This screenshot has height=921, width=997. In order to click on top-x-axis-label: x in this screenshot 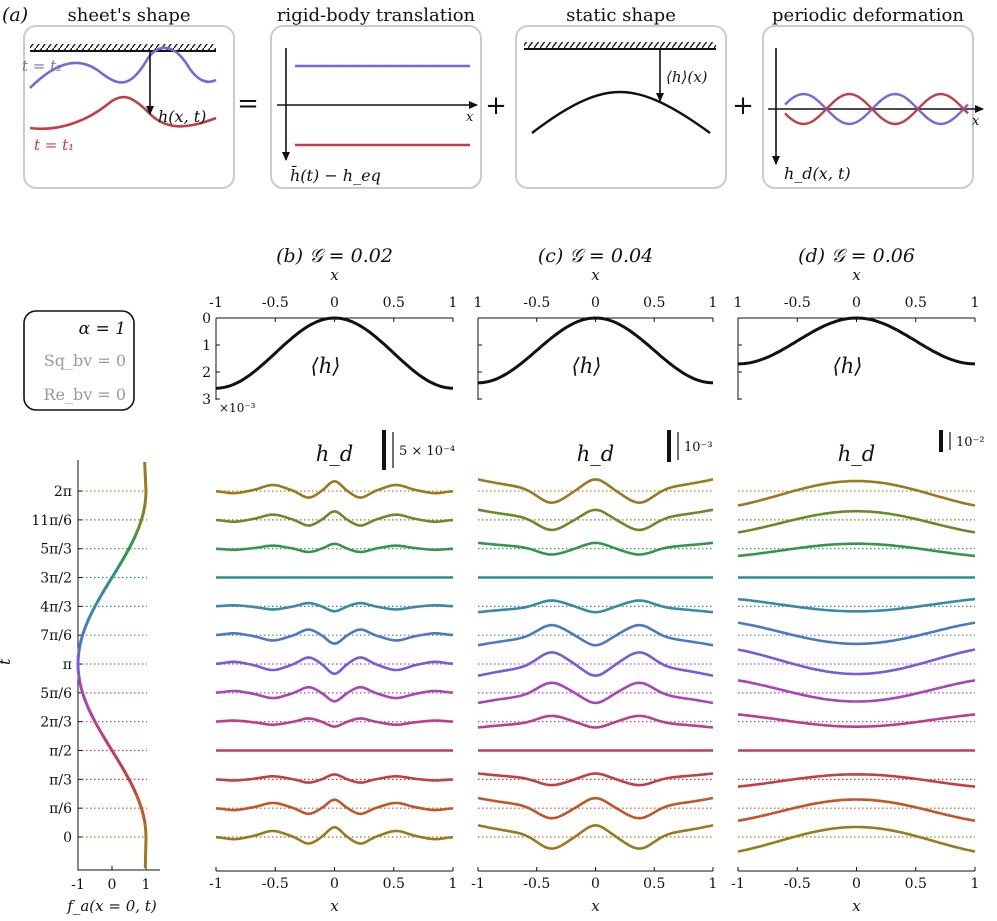, I will do `click(334, 275)`.